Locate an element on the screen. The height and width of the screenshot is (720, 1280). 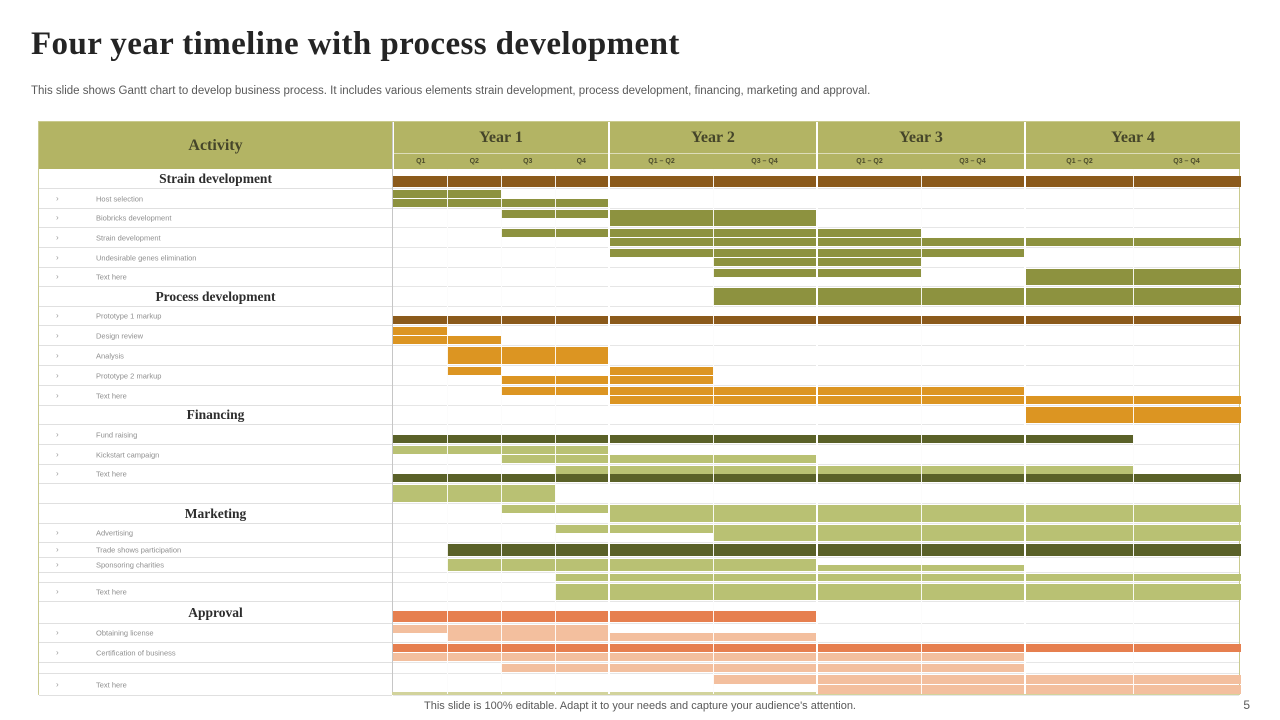
section-label-row: Strain development is located at coordinates (215, 179).